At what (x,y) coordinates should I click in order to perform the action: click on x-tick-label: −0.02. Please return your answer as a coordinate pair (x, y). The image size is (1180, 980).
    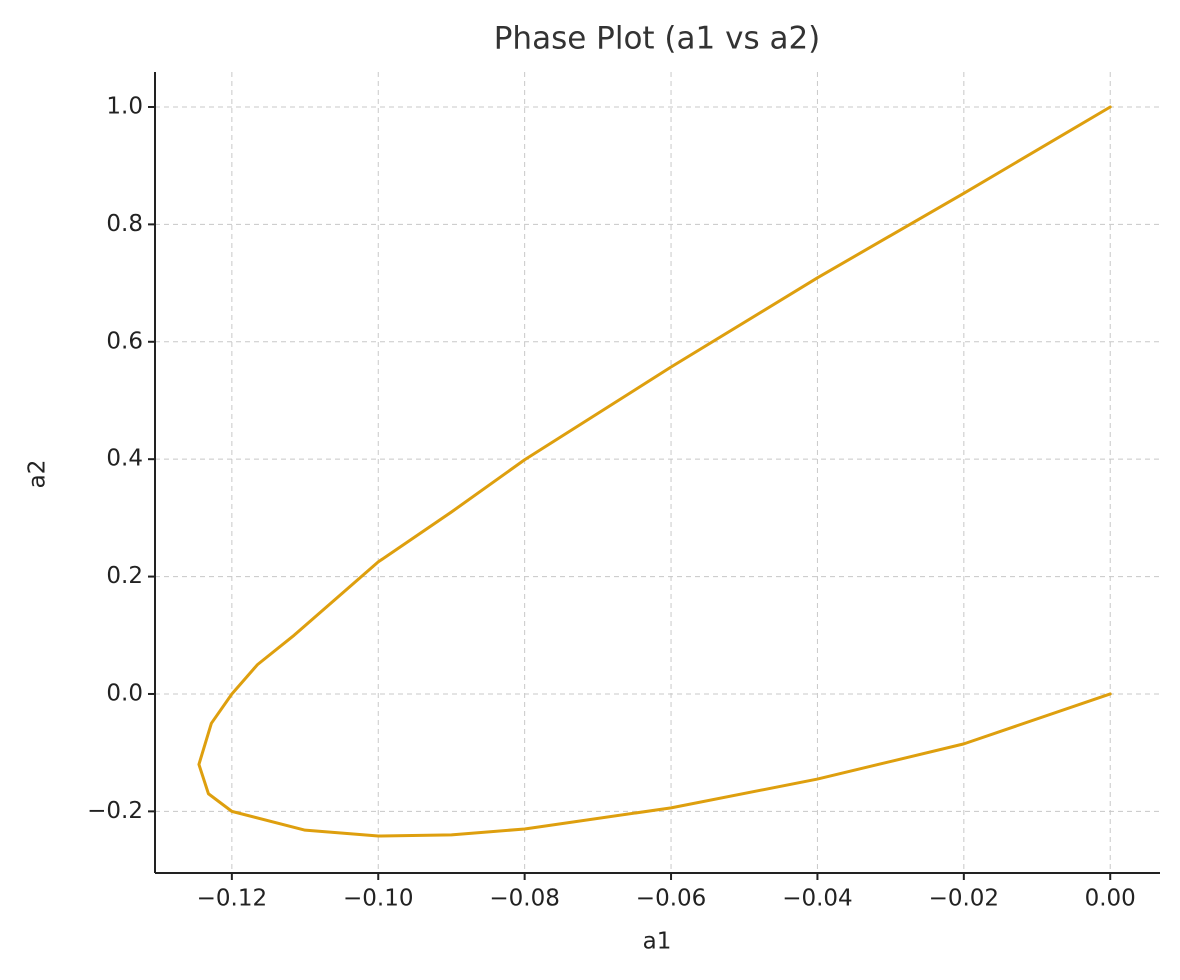
    Looking at the image, I should click on (964, 899).